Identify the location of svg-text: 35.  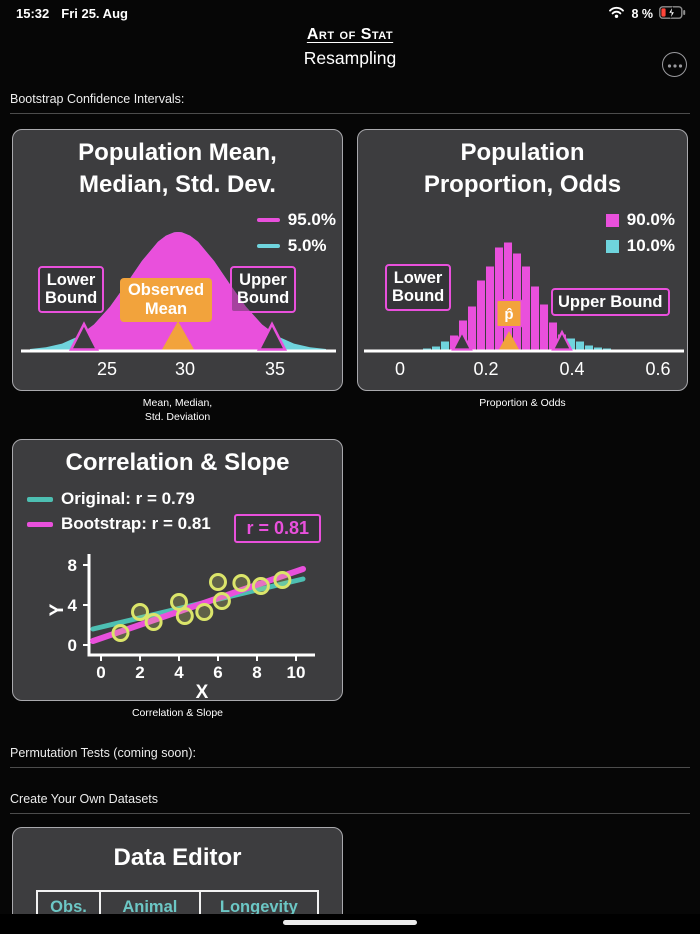
(275, 369).